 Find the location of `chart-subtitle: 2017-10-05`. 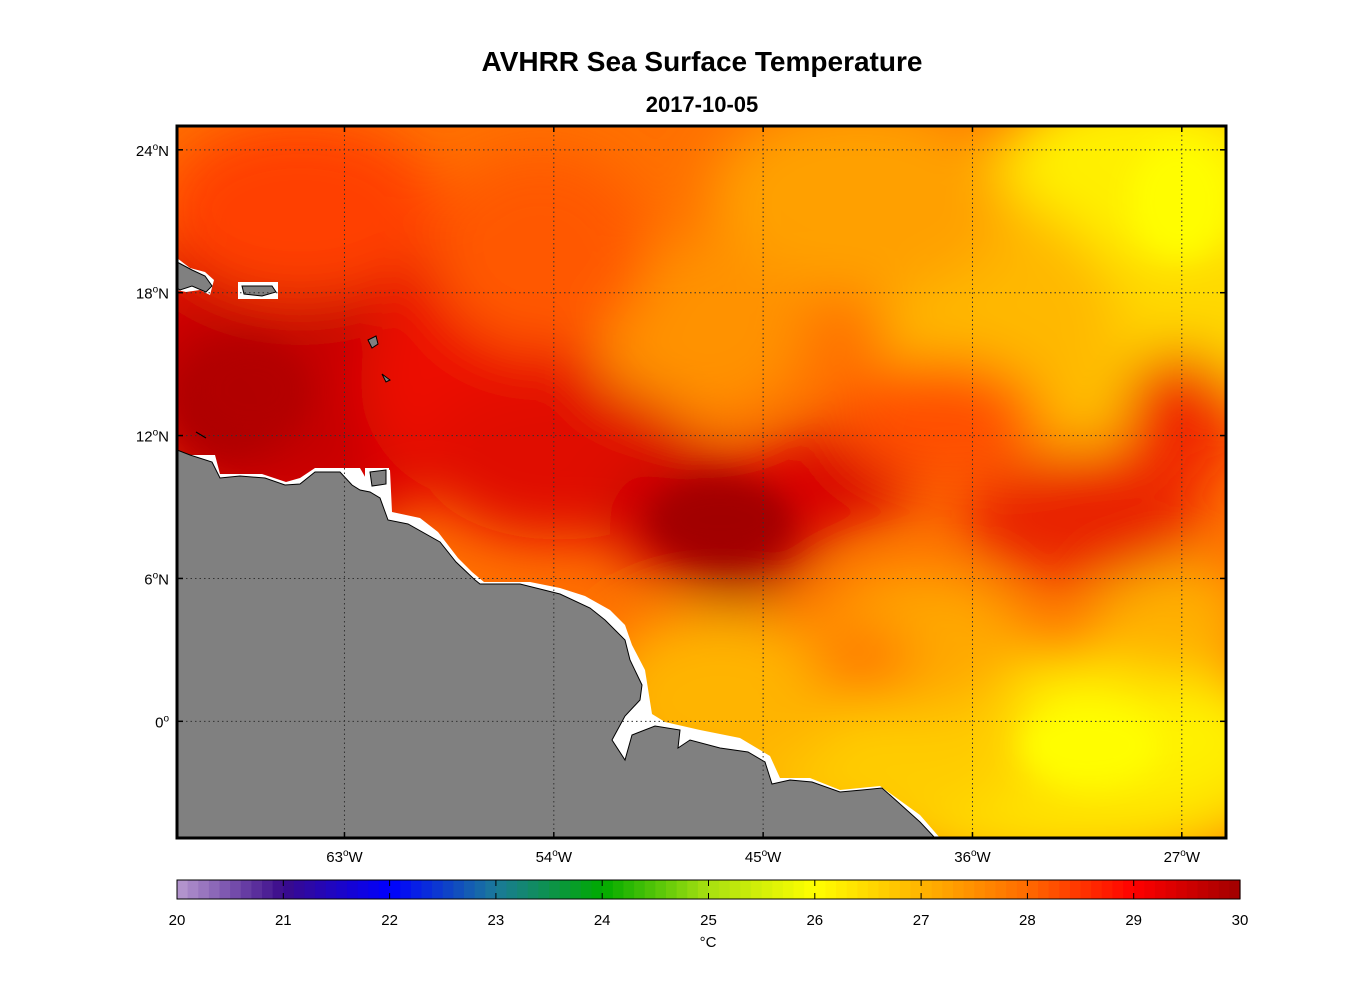

chart-subtitle: 2017-10-05 is located at coordinates (702, 104).